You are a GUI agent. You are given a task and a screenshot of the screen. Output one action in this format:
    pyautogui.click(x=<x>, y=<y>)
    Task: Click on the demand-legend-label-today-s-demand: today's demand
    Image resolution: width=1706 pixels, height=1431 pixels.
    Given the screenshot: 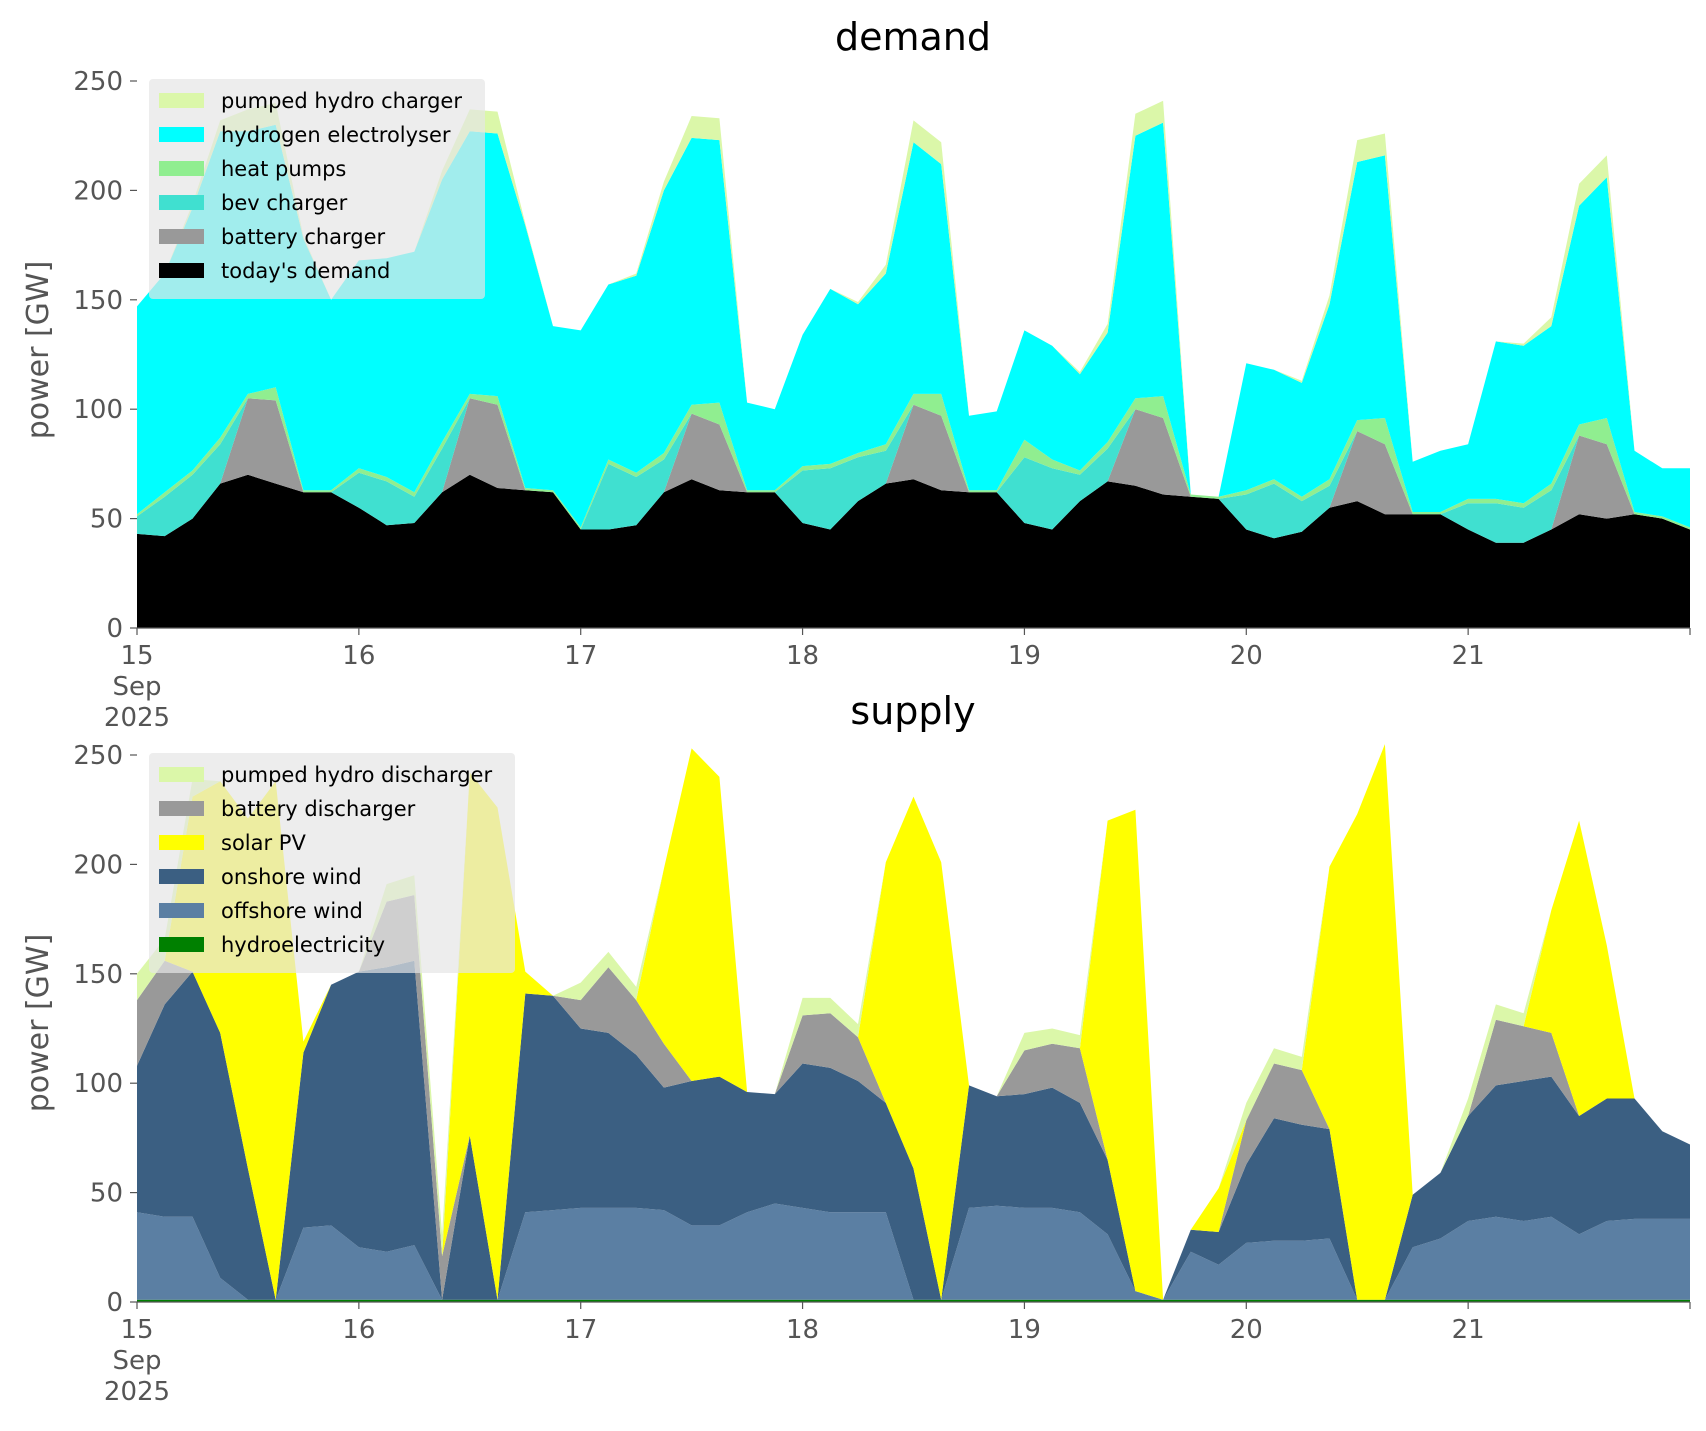 What is the action you would take?
    pyautogui.click(x=305, y=271)
    